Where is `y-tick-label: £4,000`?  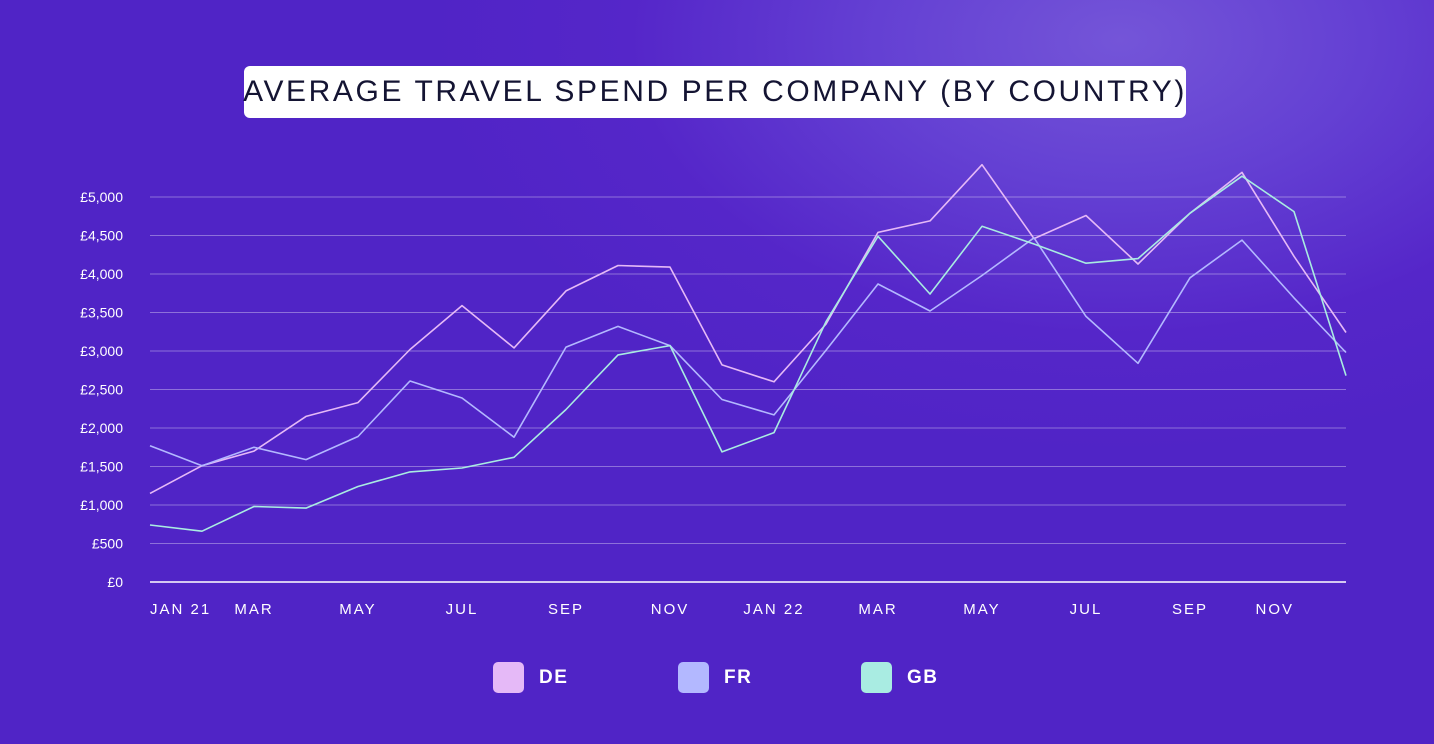 y-tick-label: £4,000 is located at coordinates (101, 274).